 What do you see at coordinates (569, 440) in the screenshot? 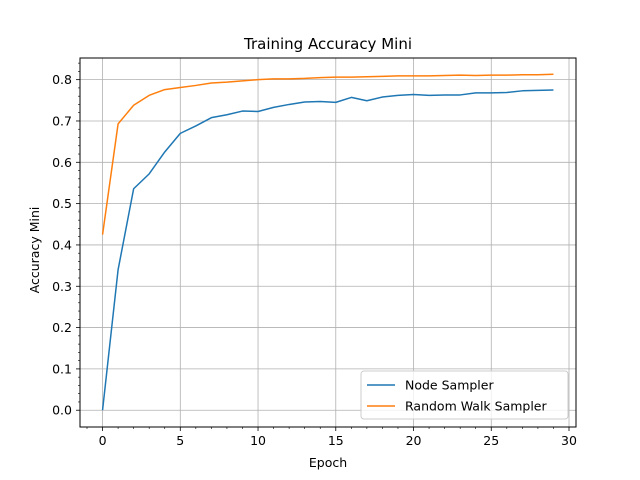
I see `x-tick-label: 30` at bounding box center [569, 440].